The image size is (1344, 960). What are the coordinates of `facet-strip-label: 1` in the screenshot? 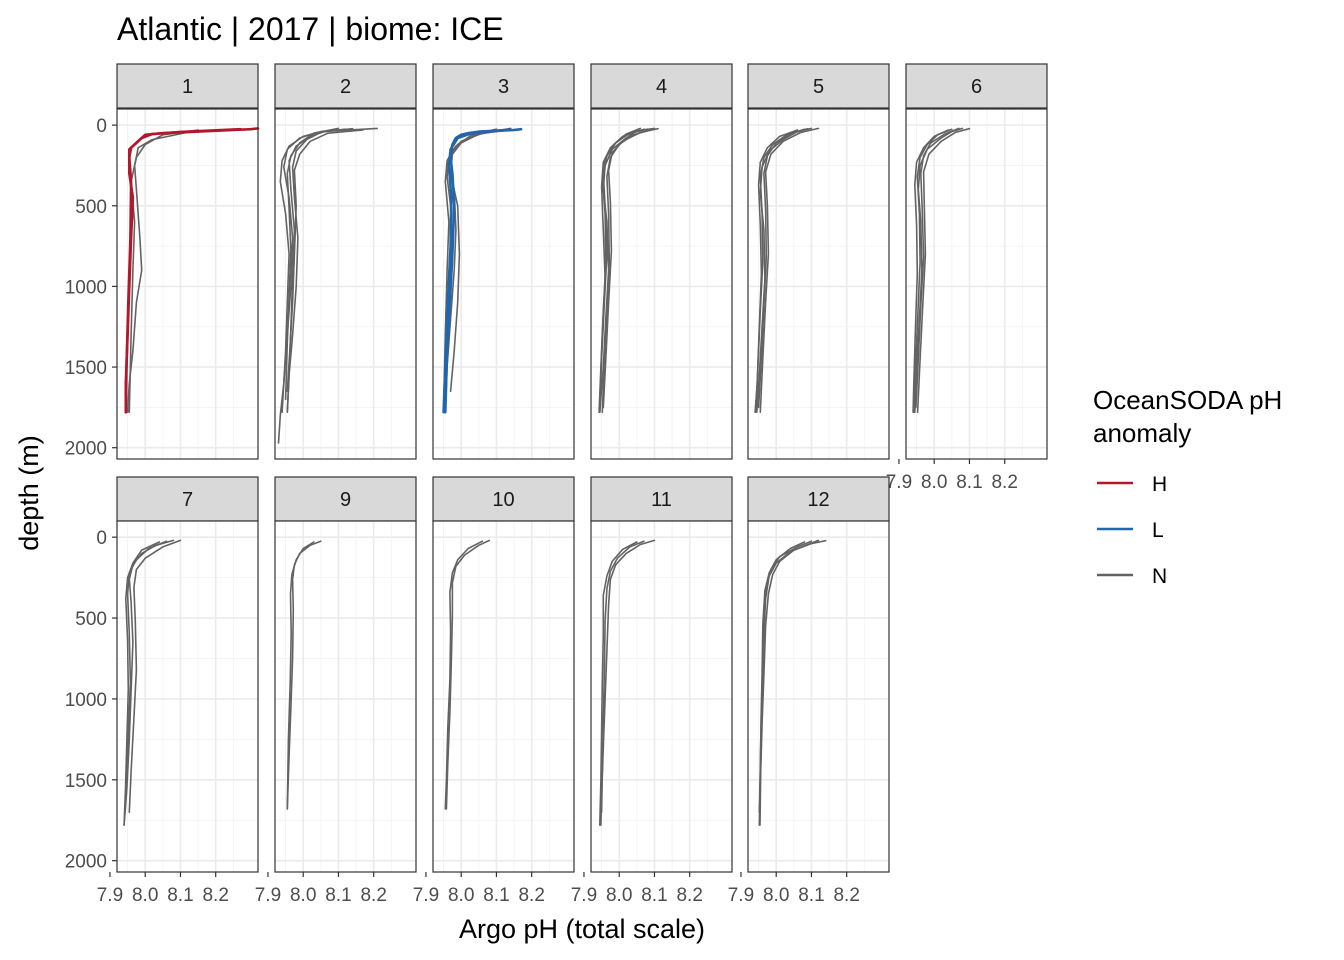 It's located at (187, 87).